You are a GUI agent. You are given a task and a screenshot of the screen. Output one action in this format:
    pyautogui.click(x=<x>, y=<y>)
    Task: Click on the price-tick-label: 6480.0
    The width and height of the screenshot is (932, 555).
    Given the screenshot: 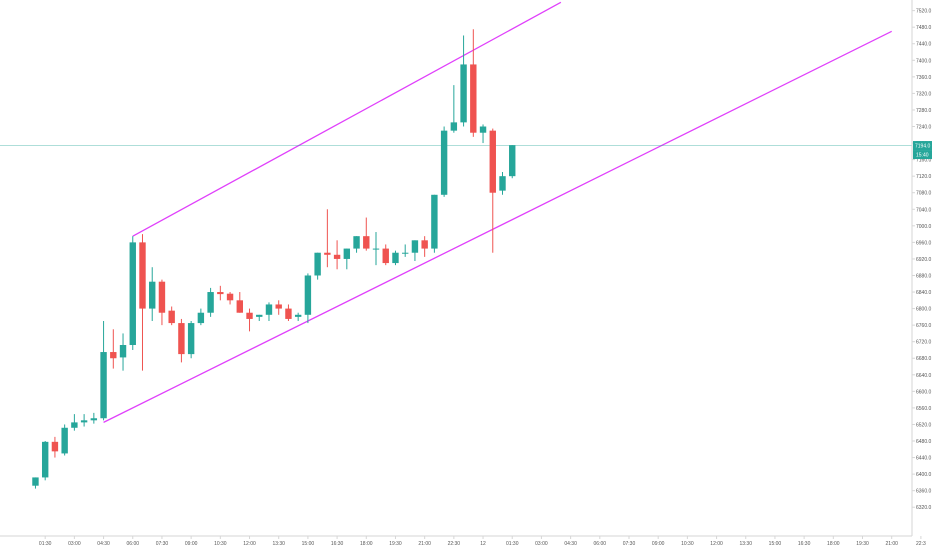 What is the action you would take?
    pyautogui.click(x=924, y=442)
    